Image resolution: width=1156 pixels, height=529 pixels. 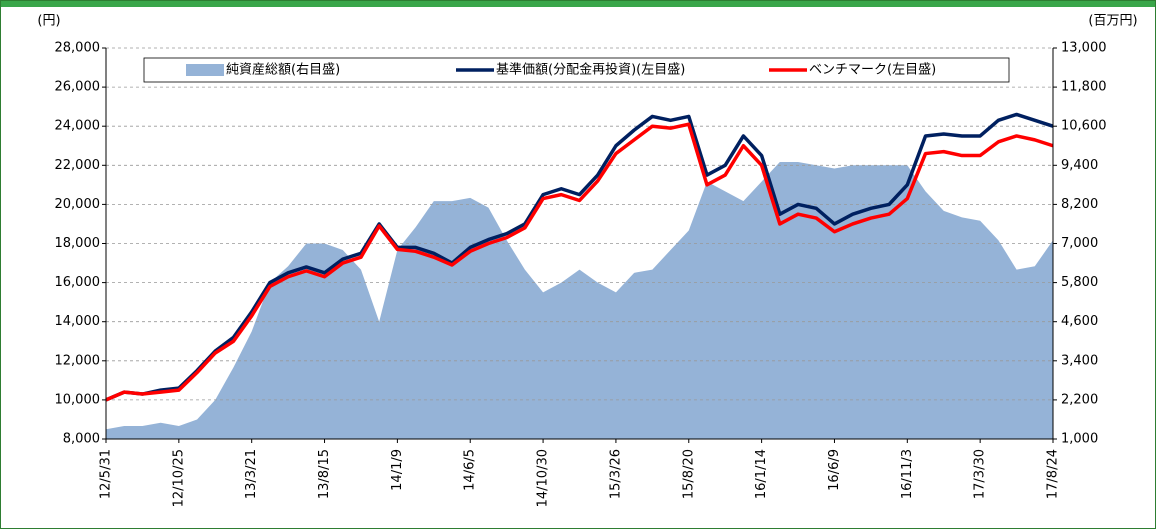 What do you see at coordinates (78, 243) in the screenshot?
I see `y-tick-label: 18,000` at bounding box center [78, 243].